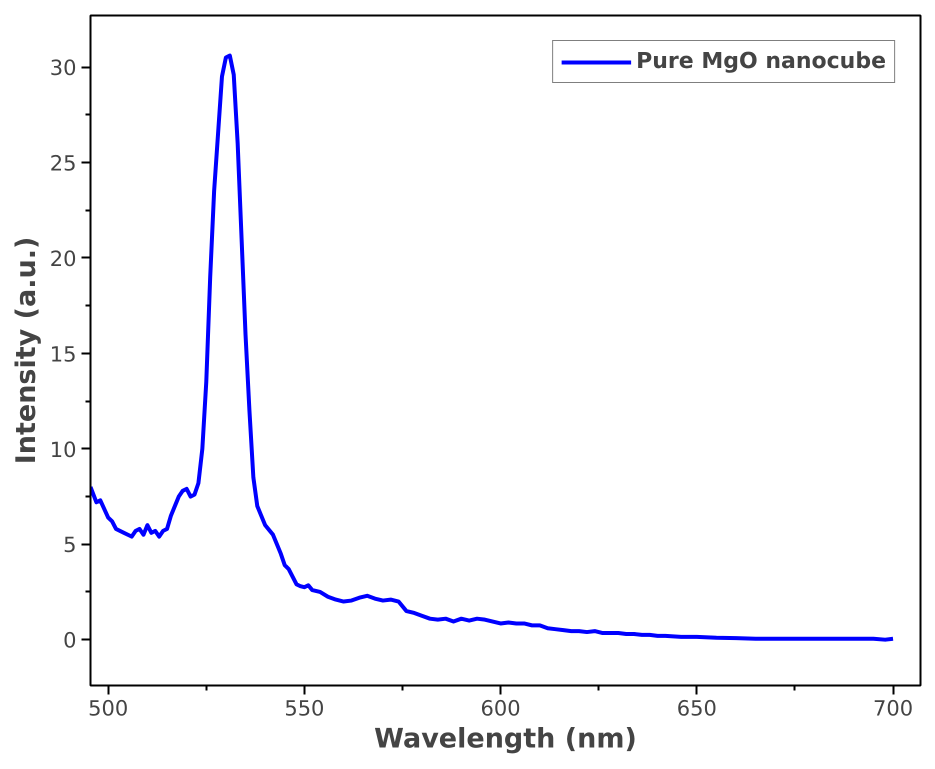 This screenshot has height=769, width=935. What do you see at coordinates (63, 68) in the screenshot?
I see `y-tick-label: 30` at bounding box center [63, 68].